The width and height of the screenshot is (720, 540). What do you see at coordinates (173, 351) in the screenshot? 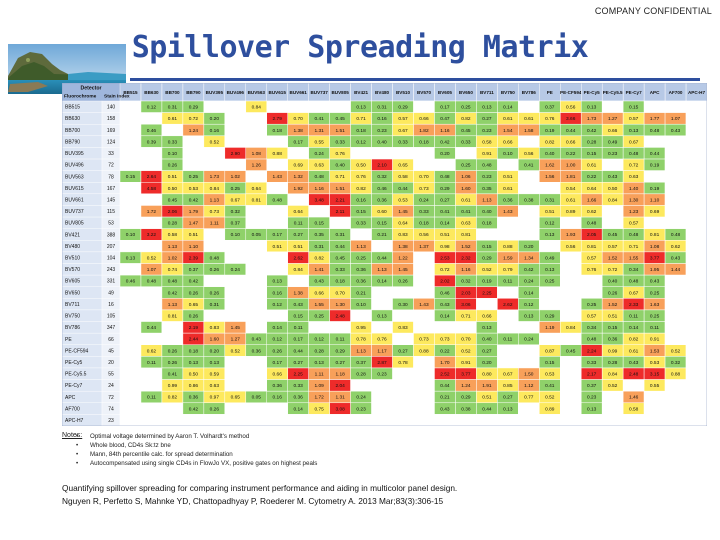
I see `matrix-cell-value: 0.26` at bounding box center [173, 351].